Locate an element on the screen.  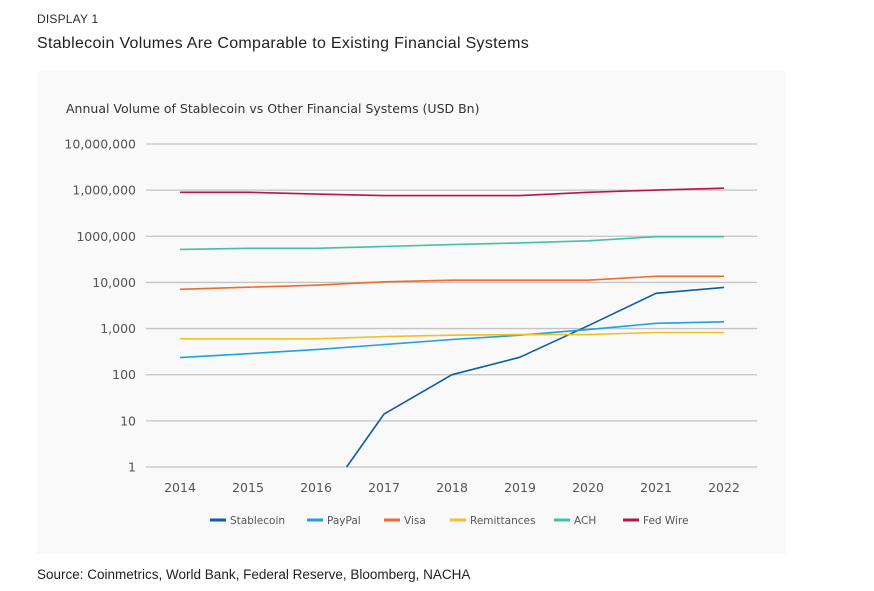
legend-label-visa: Visa is located at coordinates (415, 521).